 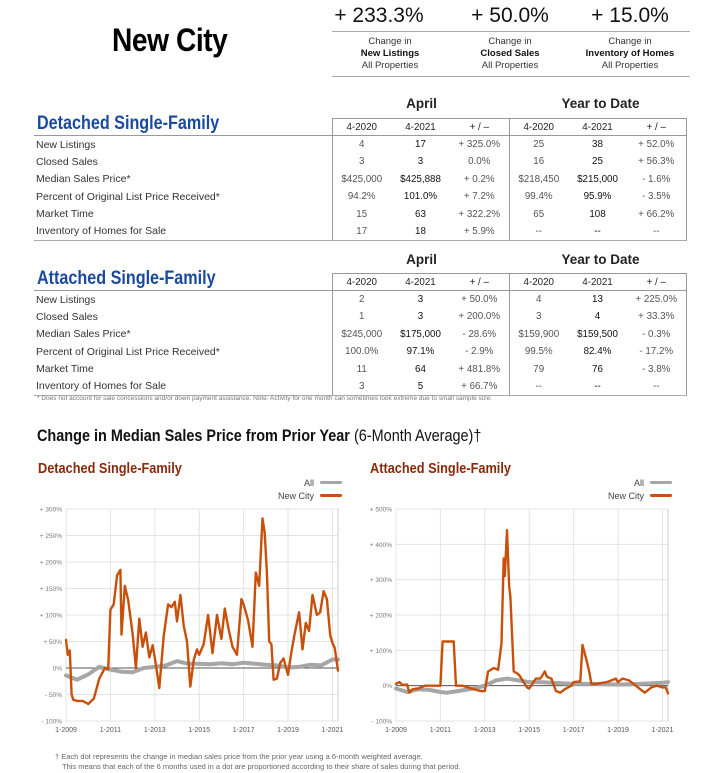 I want to click on legend-item-city: New City, so click(x=286, y=495).